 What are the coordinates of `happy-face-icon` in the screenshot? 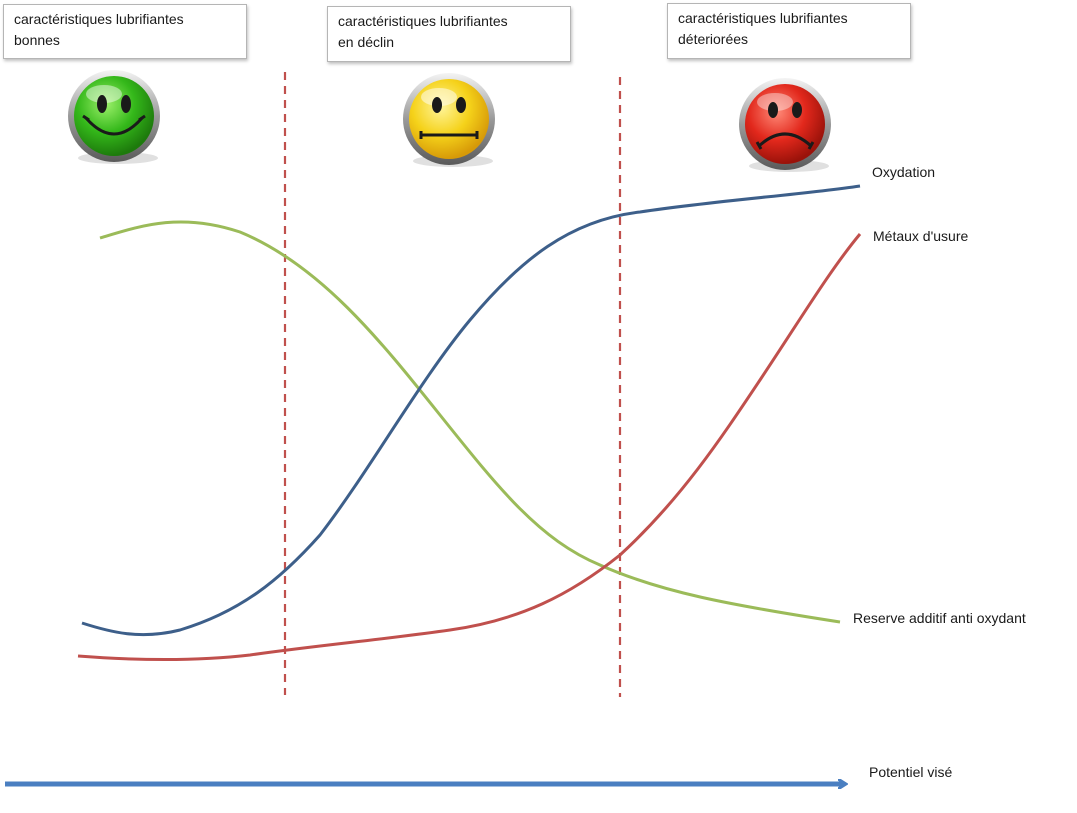 It's located at (114, 117).